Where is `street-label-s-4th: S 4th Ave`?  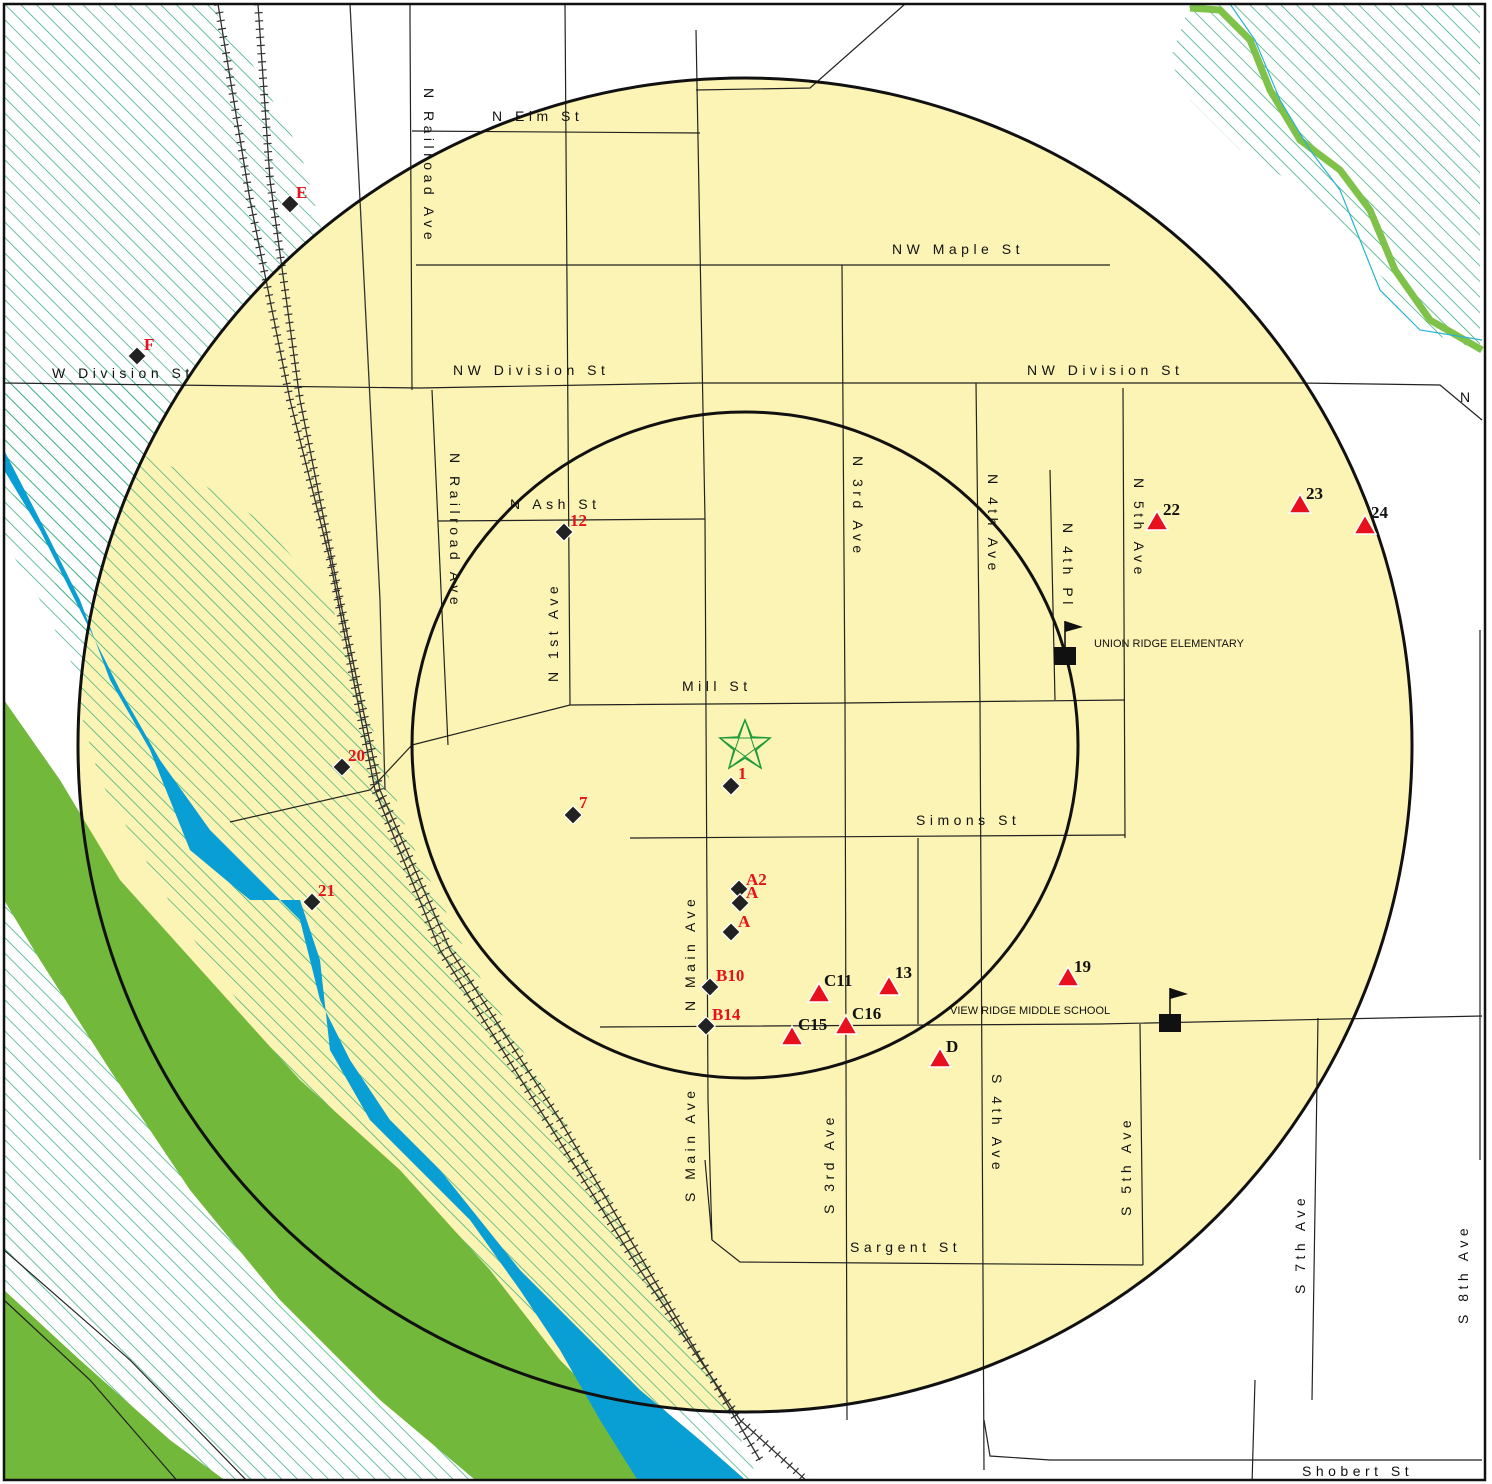
street-label-s-4th: S 4th Ave is located at coordinates (997, 1124).